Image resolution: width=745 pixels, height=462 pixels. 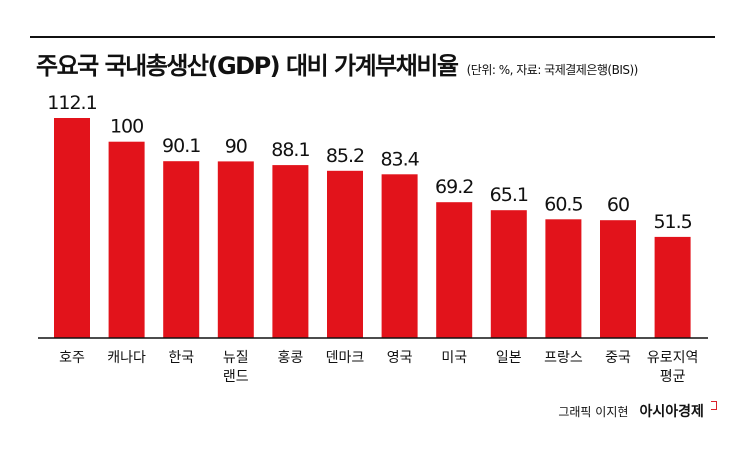 What do you see at coordinates (247, 66) in the screenshot?
I see `chart-title: 주요국 국내총생산(GDP) 대비 가계부채비율` at bounding box center [247, 66].